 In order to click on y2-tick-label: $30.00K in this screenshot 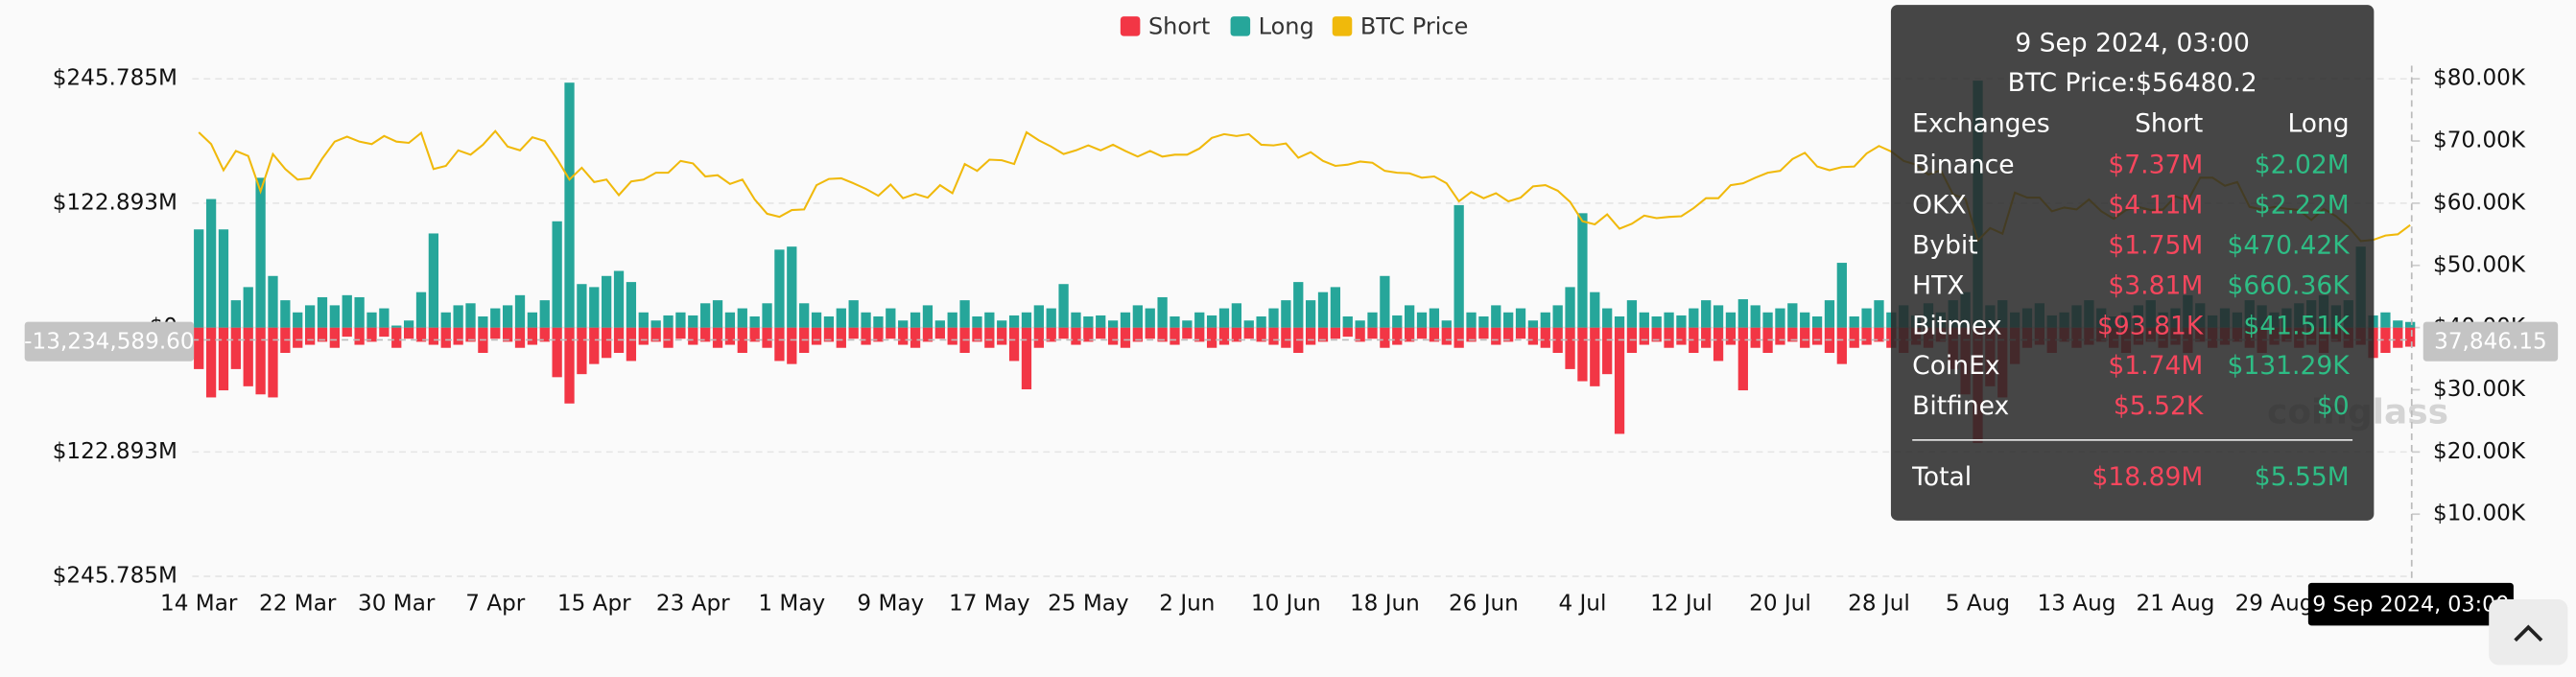, I will do `click(2479, 390)`.